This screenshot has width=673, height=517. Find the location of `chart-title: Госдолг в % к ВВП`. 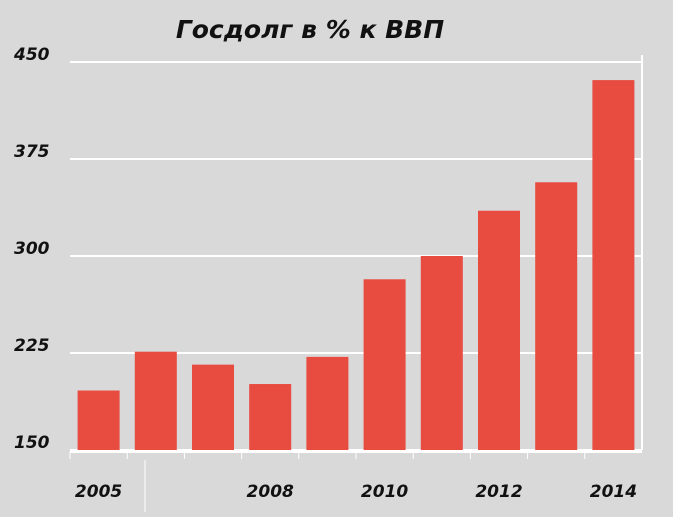

chart-title: Госдолг в % к ВВП is located at coordinates (310, 29).